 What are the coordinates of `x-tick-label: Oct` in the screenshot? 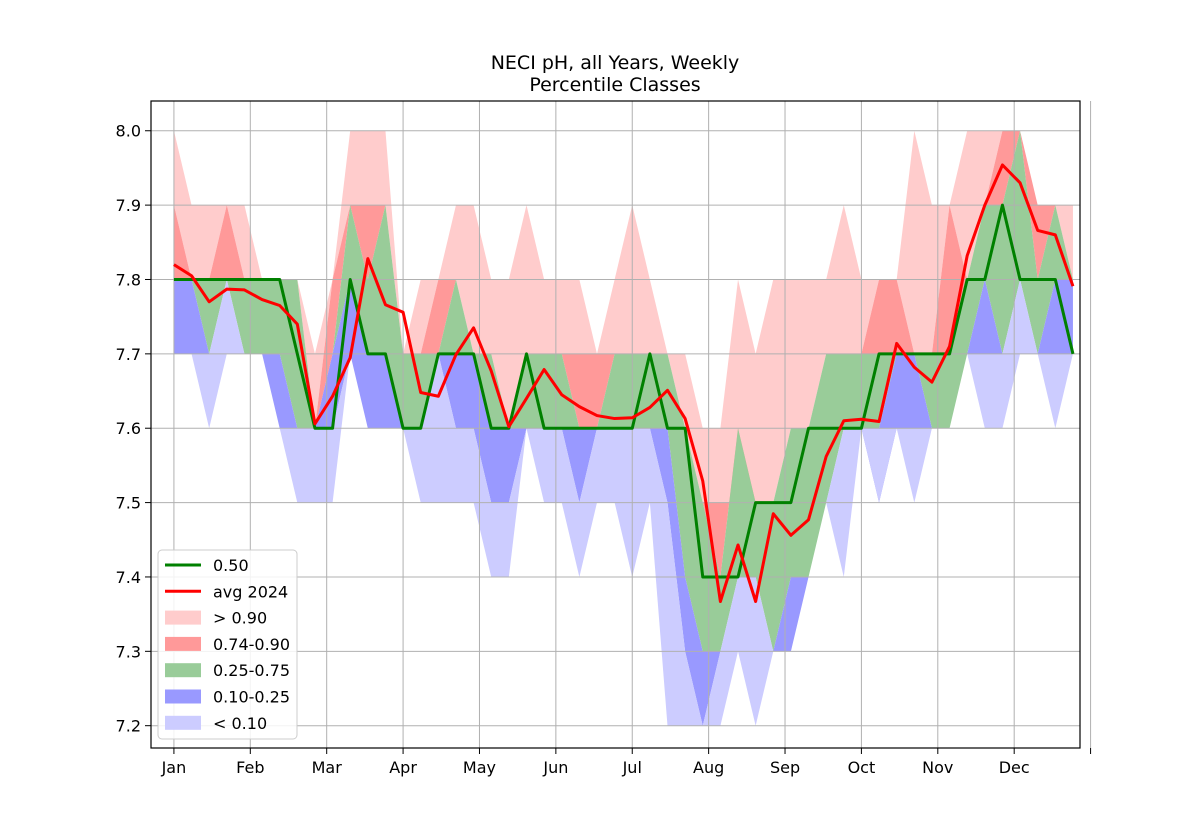 It's located at (862, 767).